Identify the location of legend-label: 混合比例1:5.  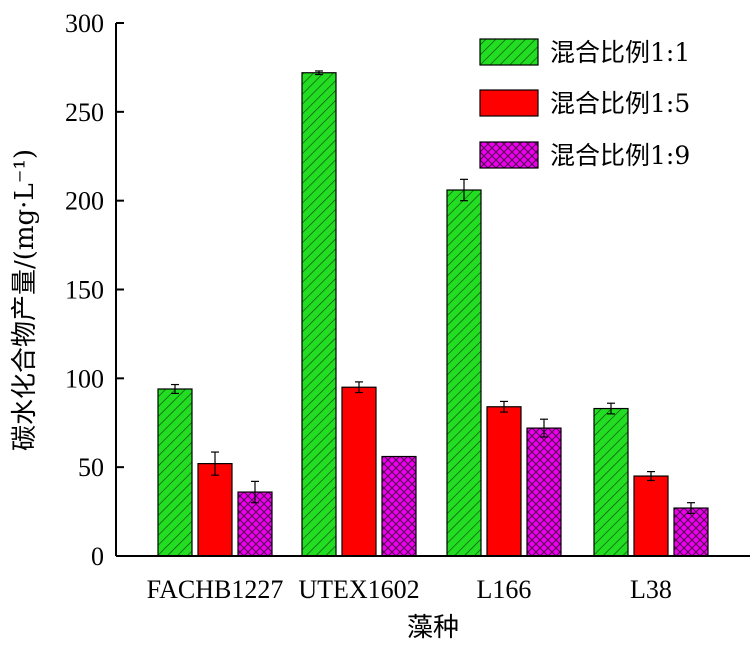
(620, 103).